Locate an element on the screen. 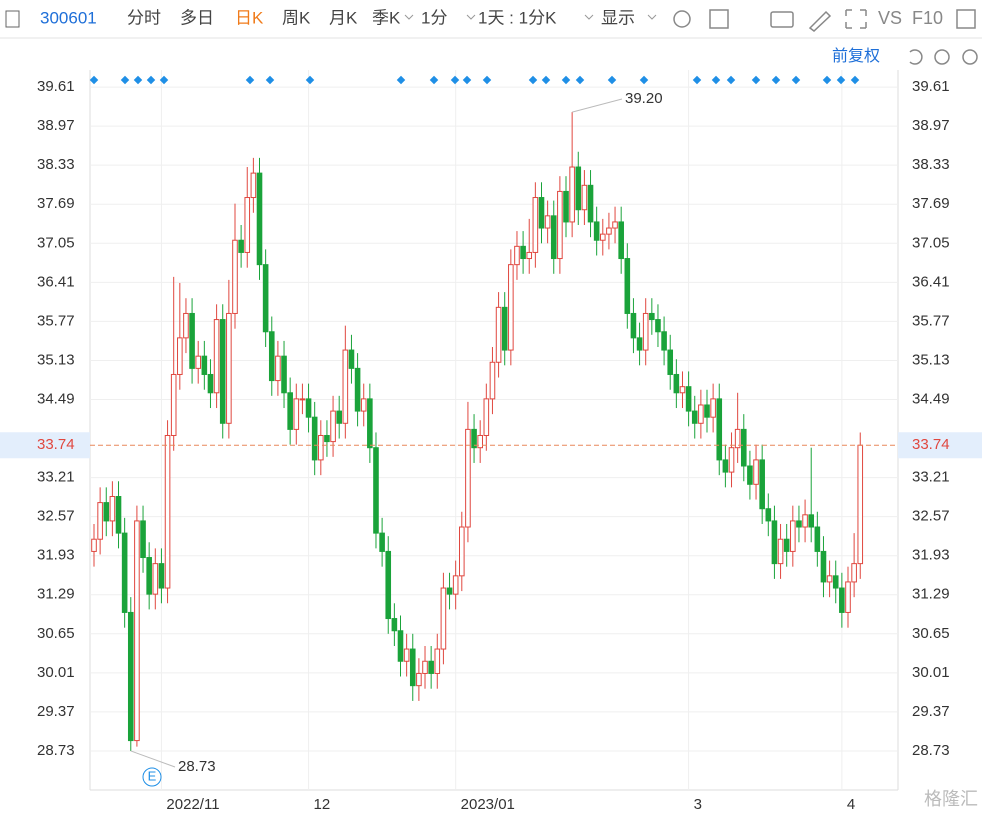 This screenshot has width=982, height=822. toolbar-tab: 1分 is located at coordinates (434, 17).